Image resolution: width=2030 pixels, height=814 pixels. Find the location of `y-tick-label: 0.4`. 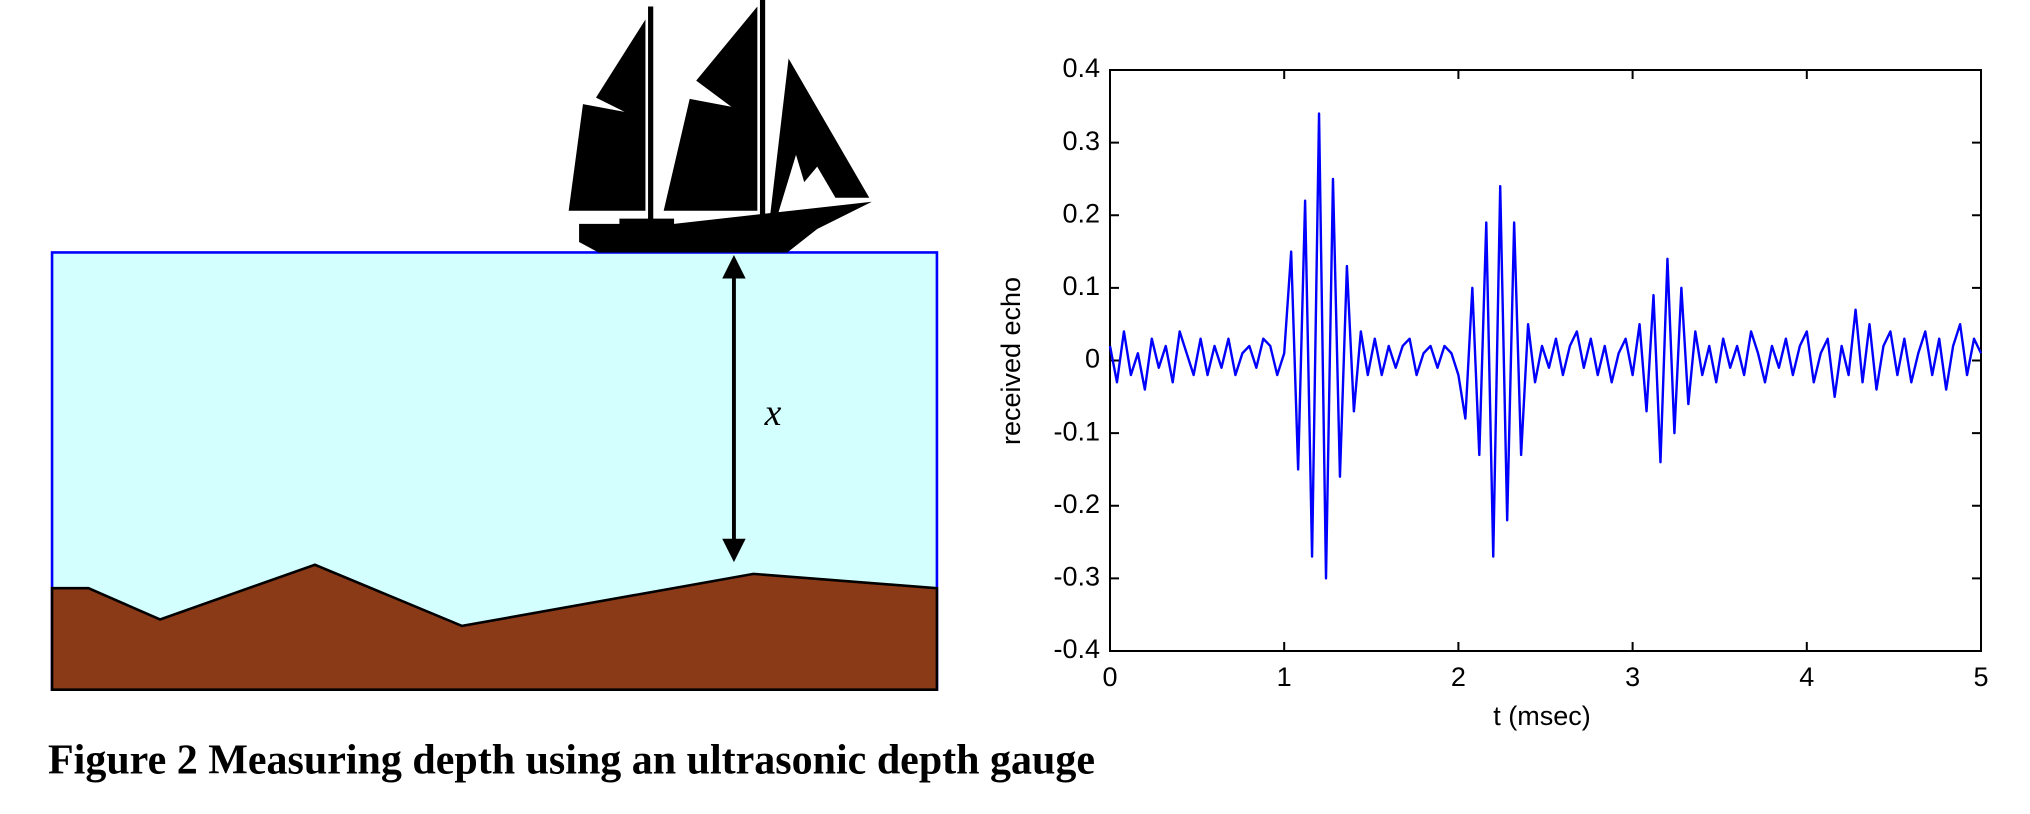

y-tick-label: 0.4 is located at coordinates (1081, 68).